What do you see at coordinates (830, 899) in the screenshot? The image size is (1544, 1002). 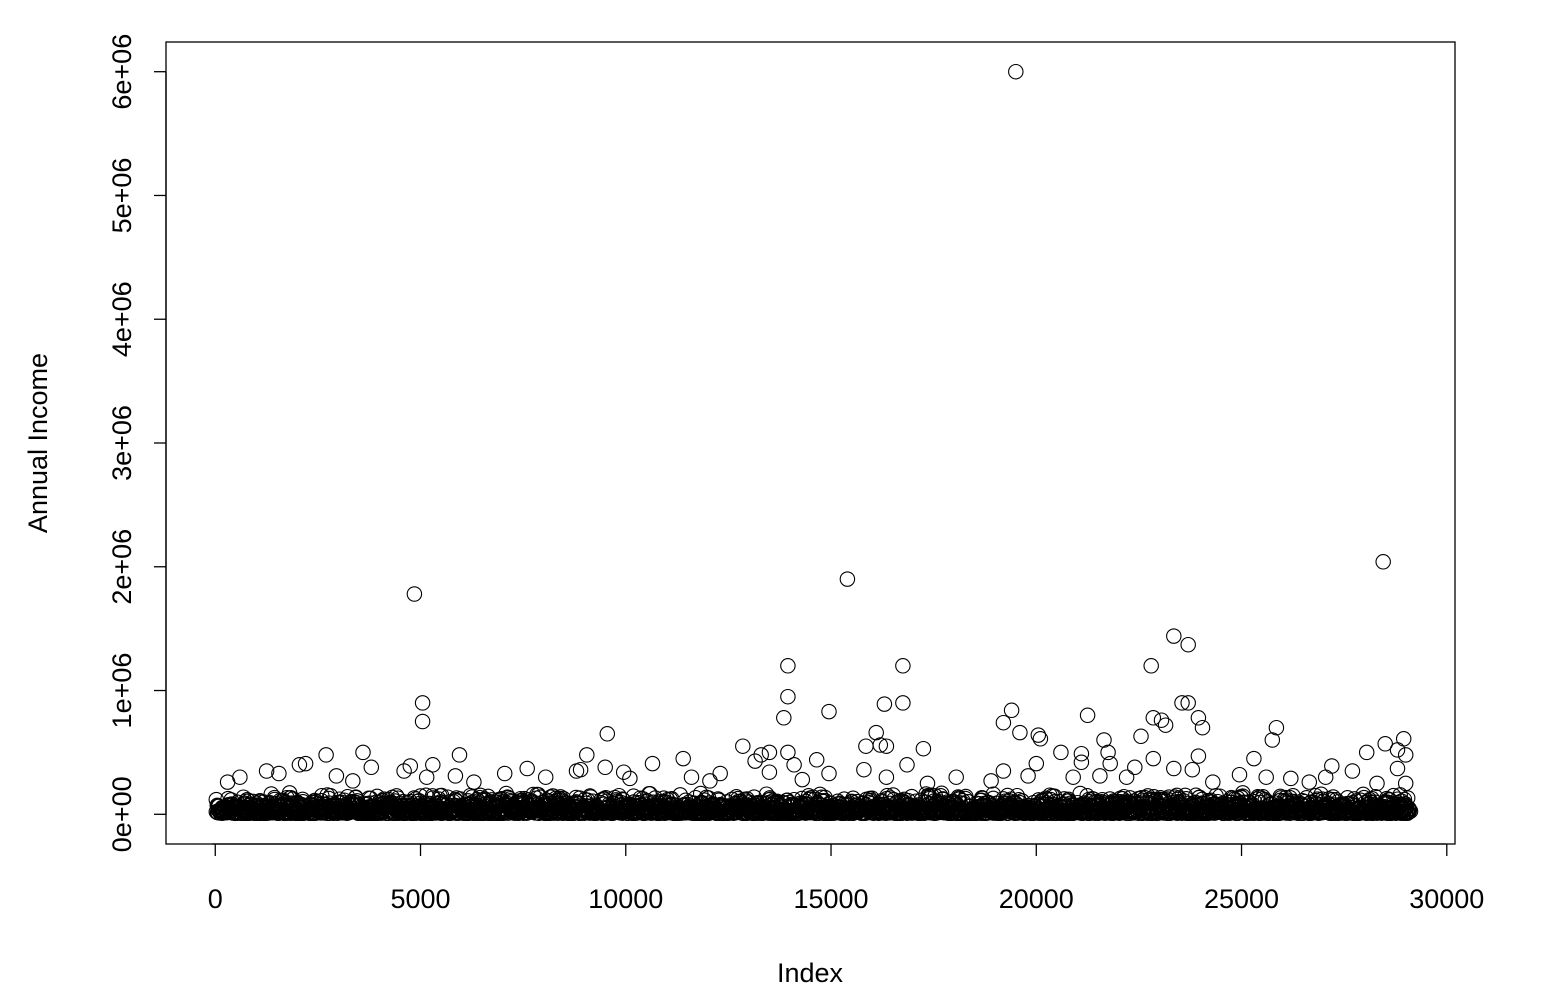 I see `x-tick-label: 15000` at bounding box center [830, 899].